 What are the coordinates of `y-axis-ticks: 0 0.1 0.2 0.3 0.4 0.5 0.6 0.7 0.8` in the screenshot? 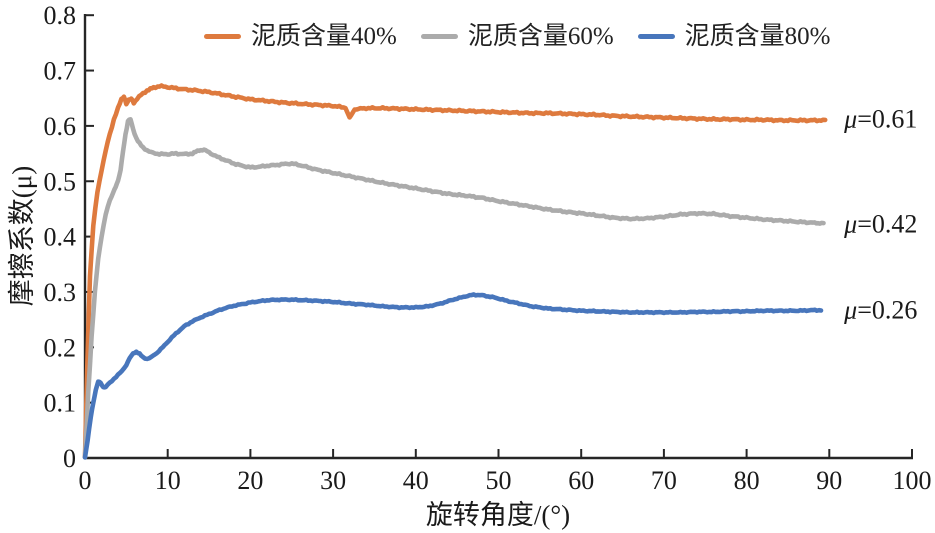 It's located at (69, 237).